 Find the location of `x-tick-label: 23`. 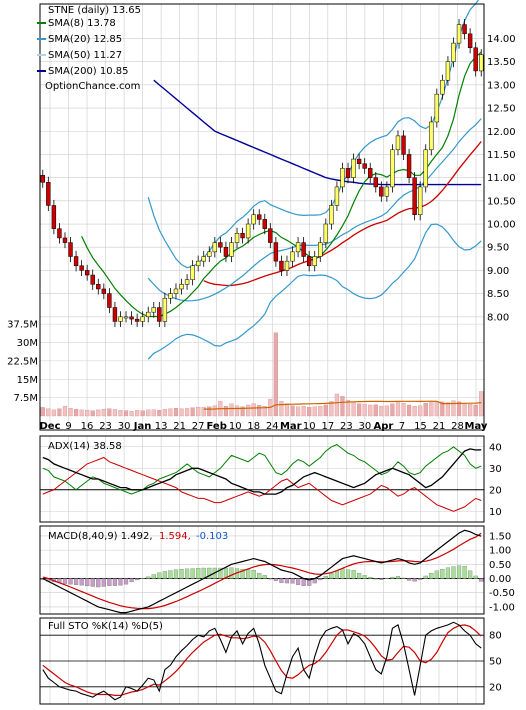

x-tick-label: 23 is located at coordinates (346, 426).